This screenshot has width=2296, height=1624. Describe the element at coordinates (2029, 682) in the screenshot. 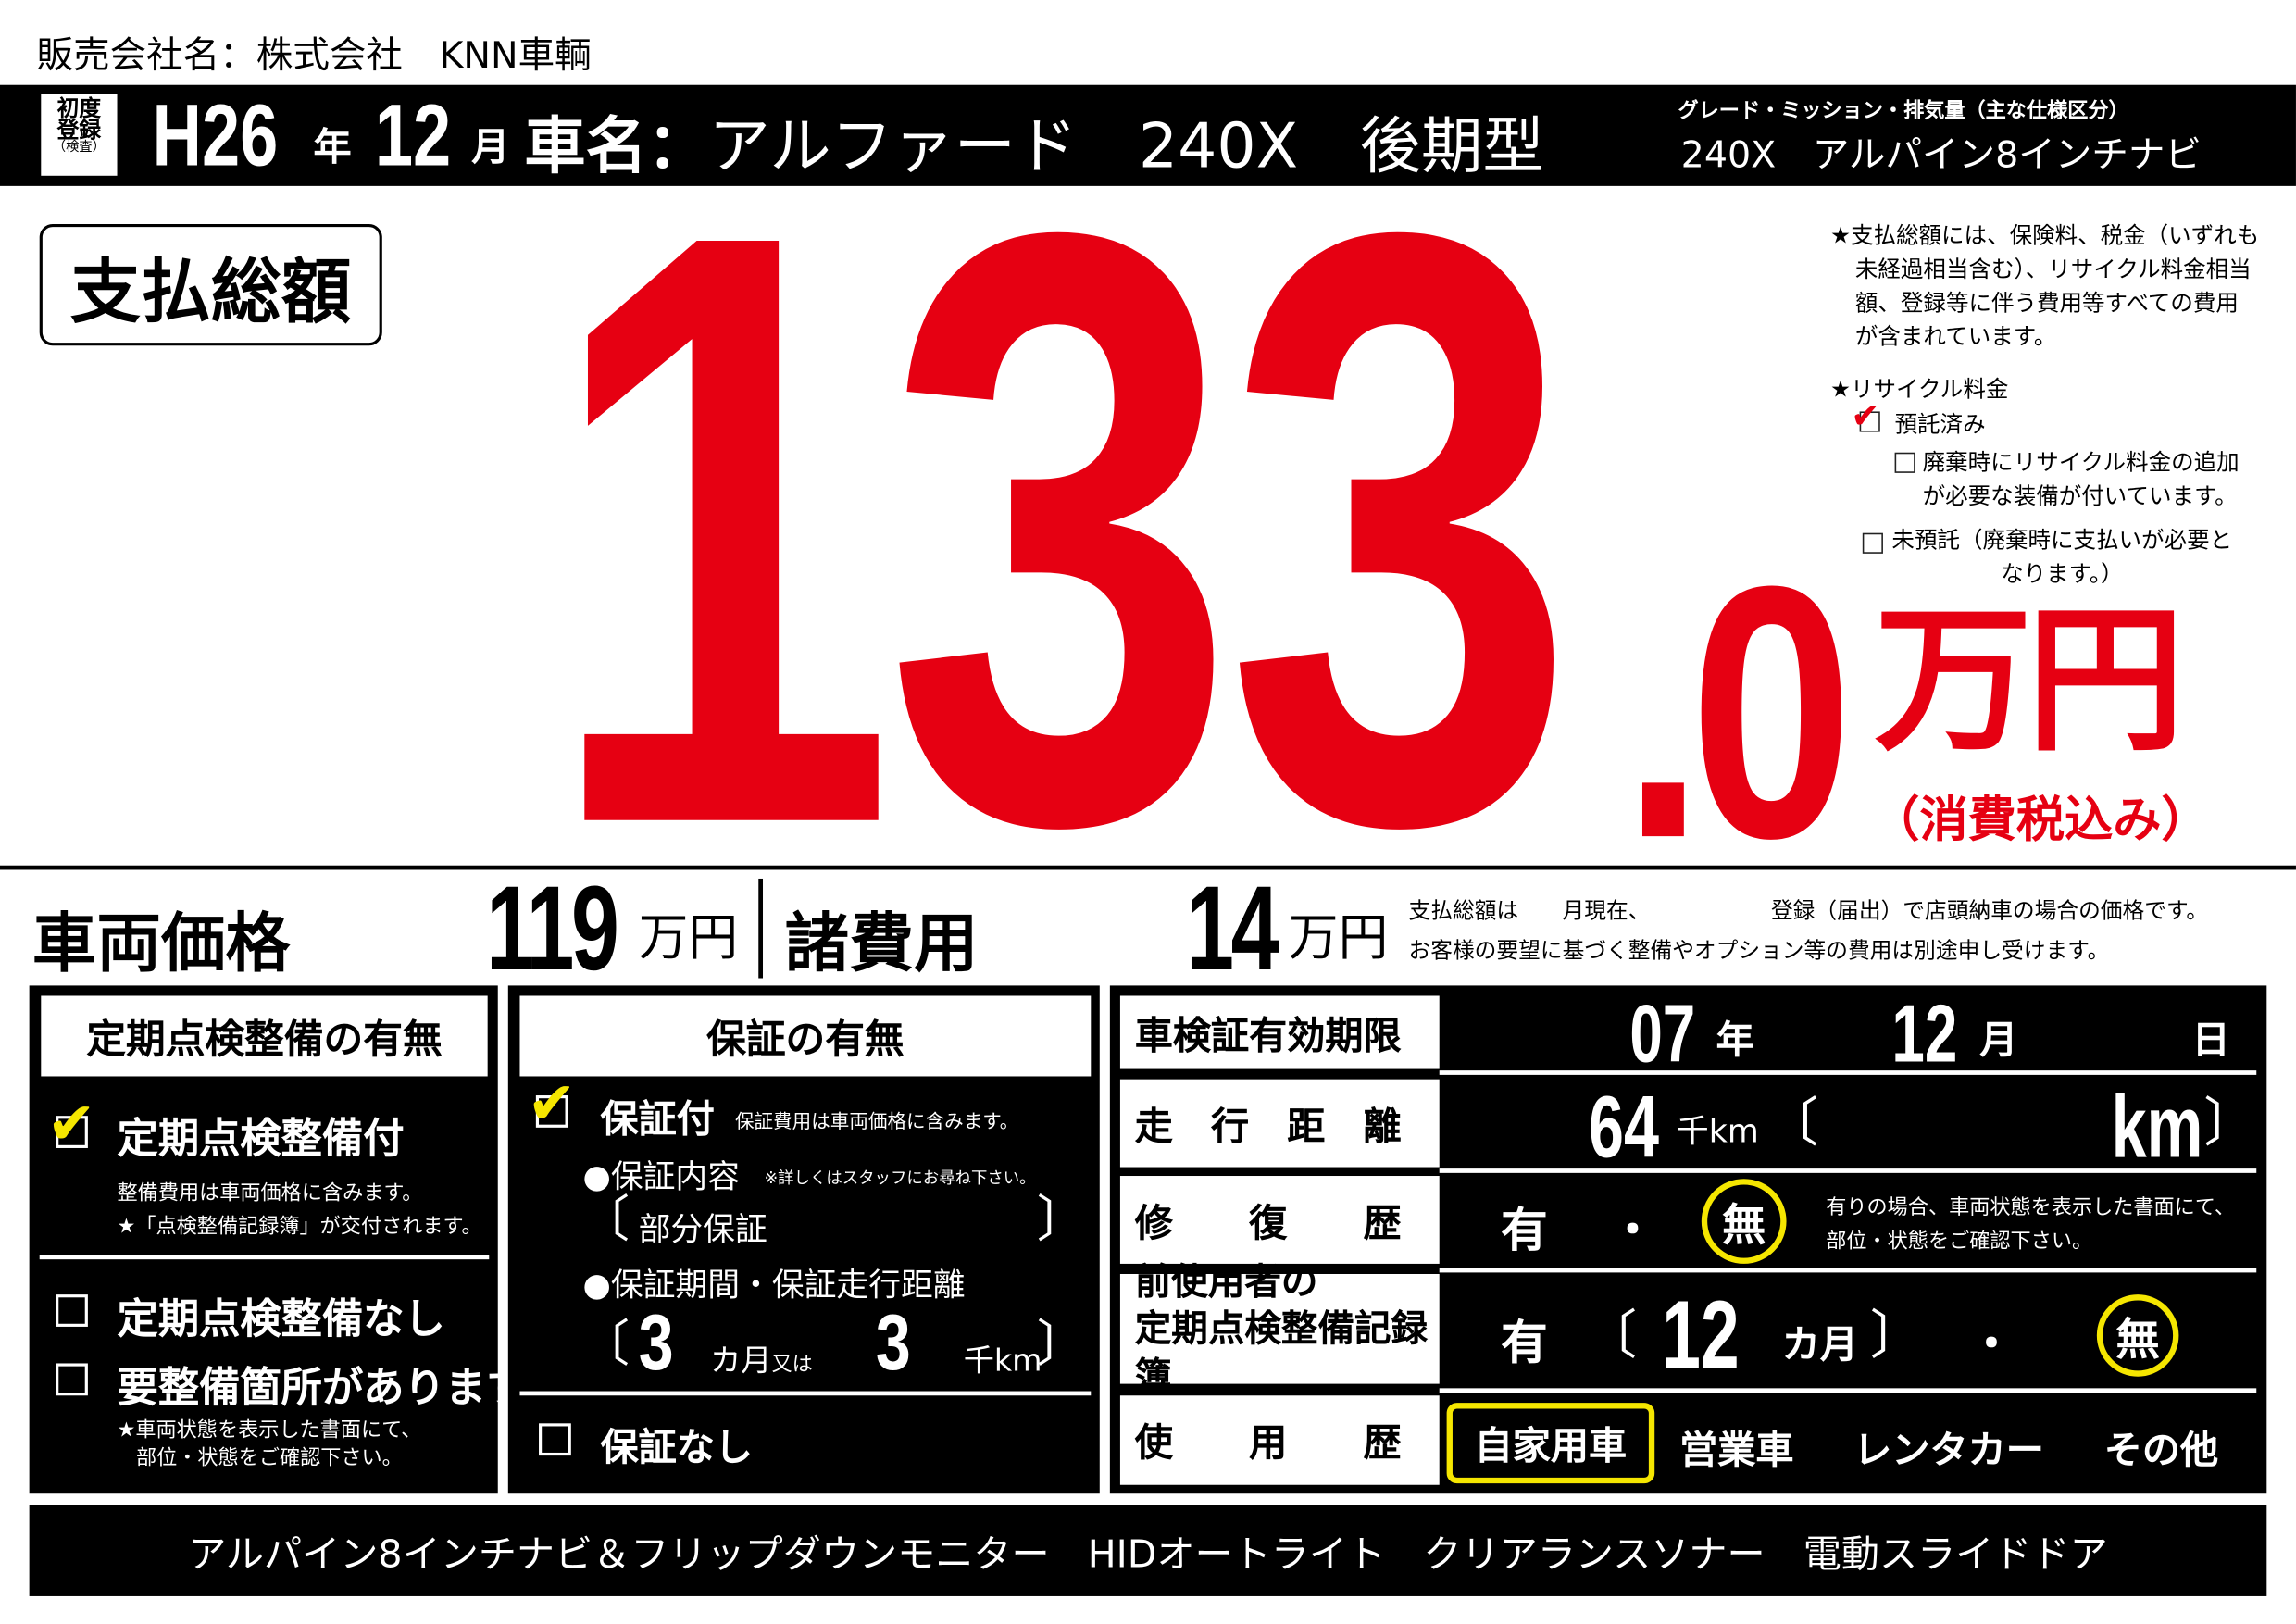

I see `total-unit: 万円` at that location.